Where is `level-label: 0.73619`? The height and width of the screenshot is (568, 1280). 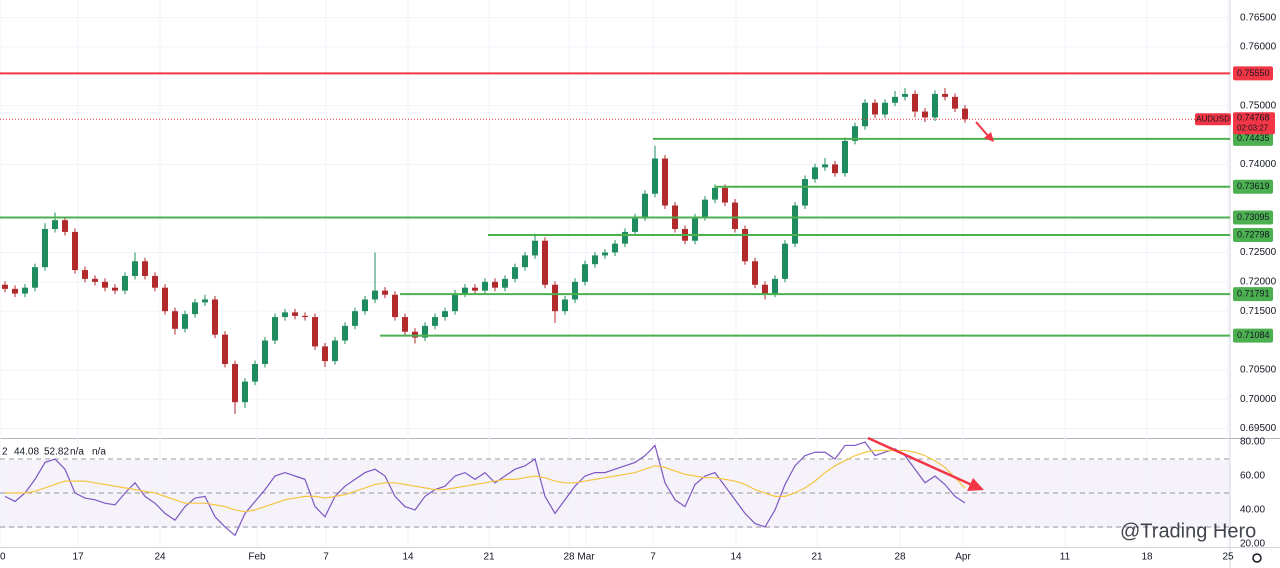 level-label: 0.73619 is located at coordinates (1253, 186).